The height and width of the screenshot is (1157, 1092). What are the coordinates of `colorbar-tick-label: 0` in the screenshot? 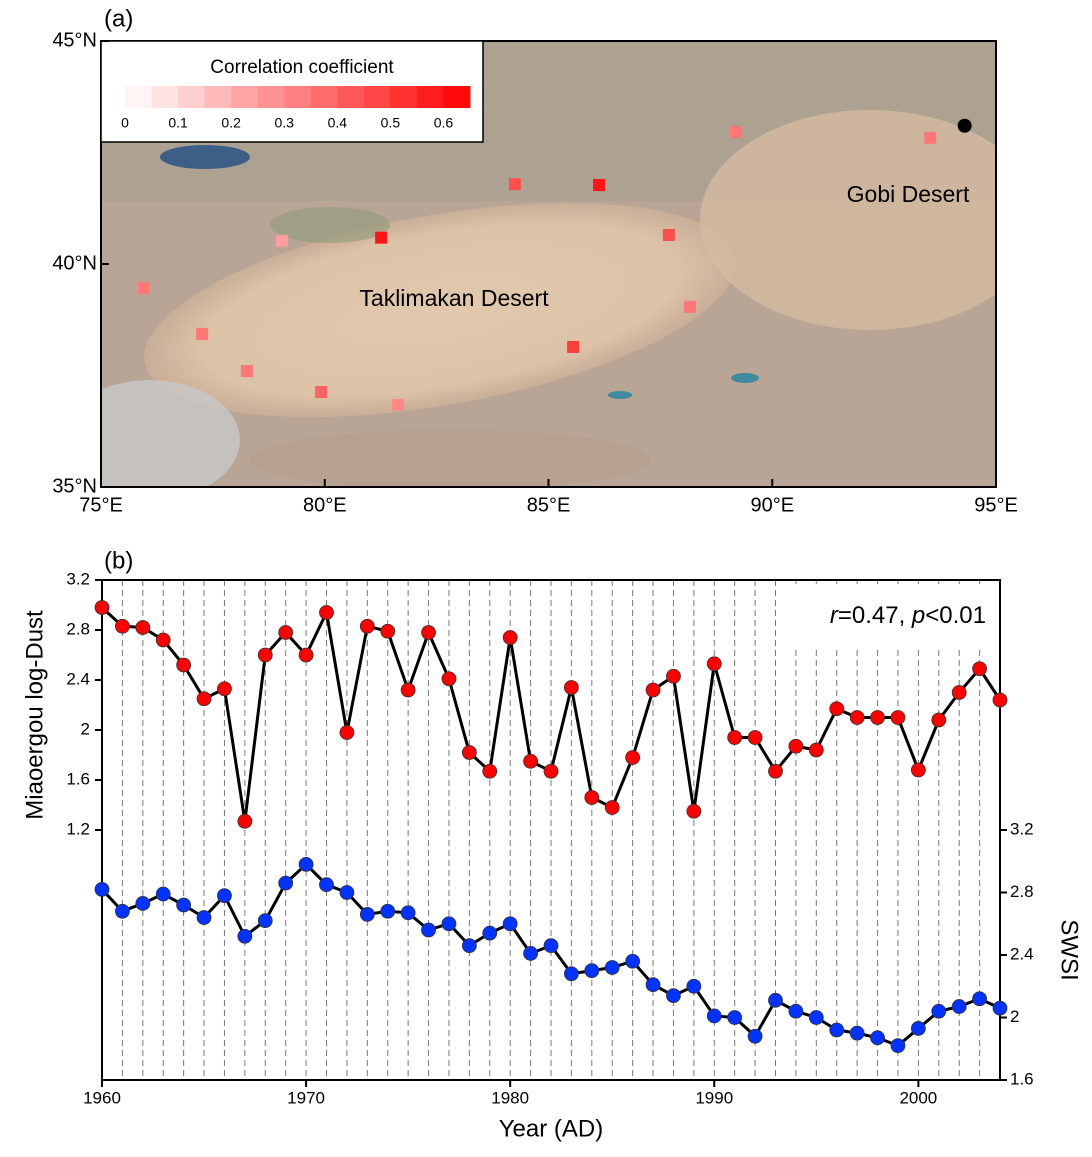 It's located at (125, 123).